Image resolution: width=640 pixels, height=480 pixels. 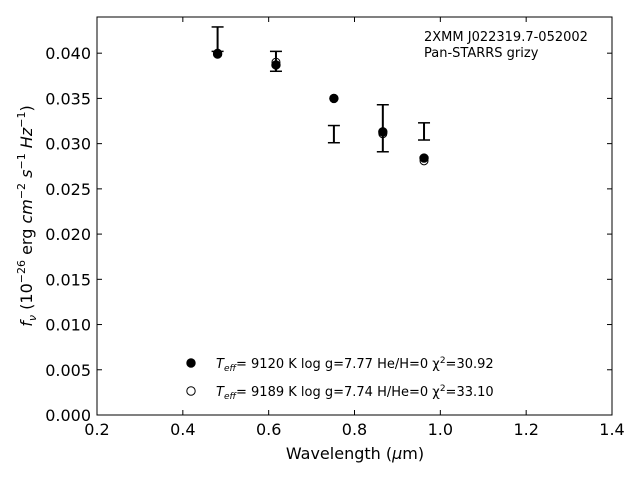 What do you see at coordinates (68, 370) in the screenshot?
I see `y-tick-label: 0.005` at bounding box center [68, 370].